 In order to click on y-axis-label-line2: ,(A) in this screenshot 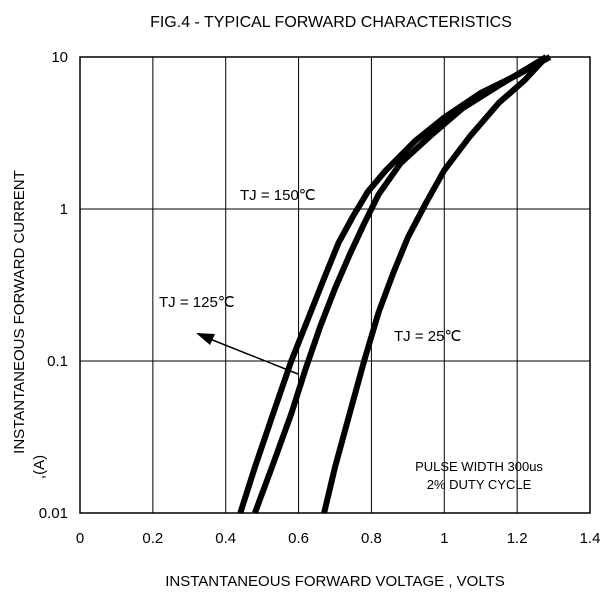, I will do `click(39, 467)`.